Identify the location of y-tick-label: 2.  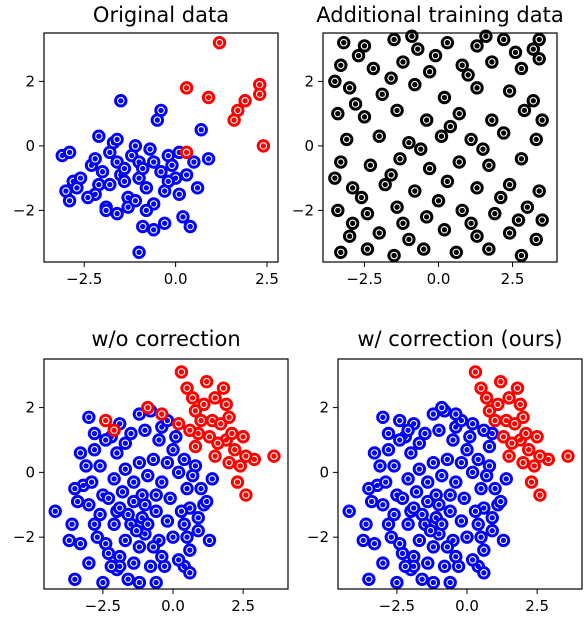
(309, 81).